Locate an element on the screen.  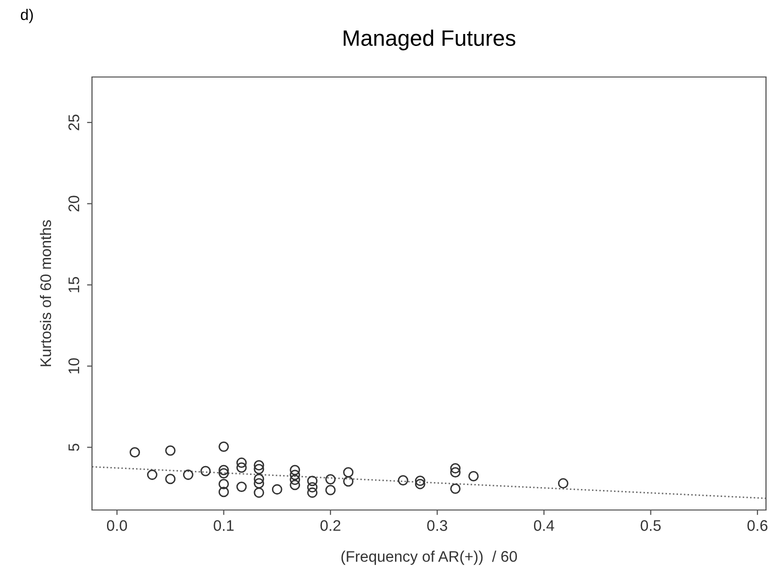
y-tick-label: 20 is located at coordinates (74, 204).